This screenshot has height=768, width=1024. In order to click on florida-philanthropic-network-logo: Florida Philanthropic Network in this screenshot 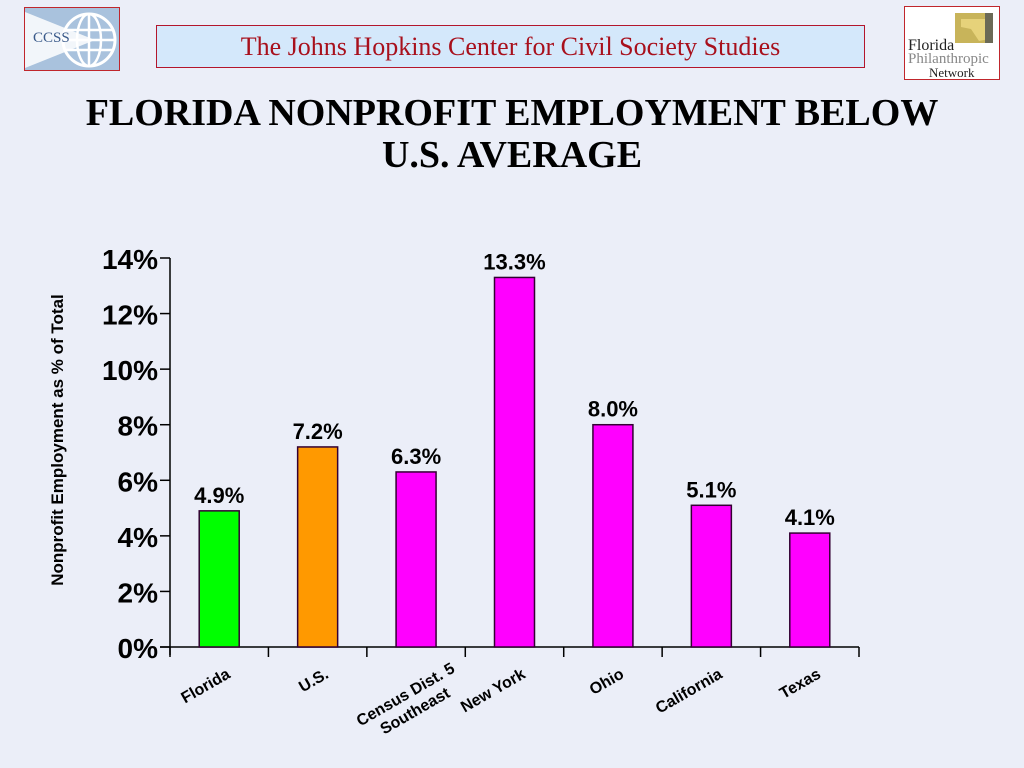, I will do `click(952, 43)`.